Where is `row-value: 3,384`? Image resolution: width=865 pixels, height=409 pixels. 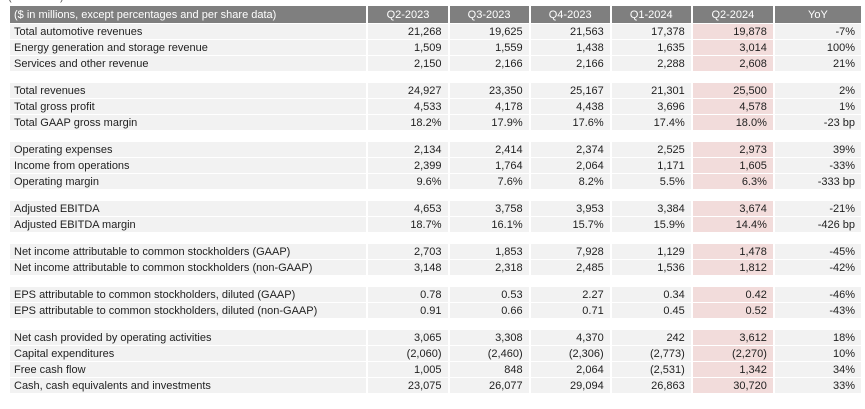 row-value: 3,384 is located at coordinates (651, 208).